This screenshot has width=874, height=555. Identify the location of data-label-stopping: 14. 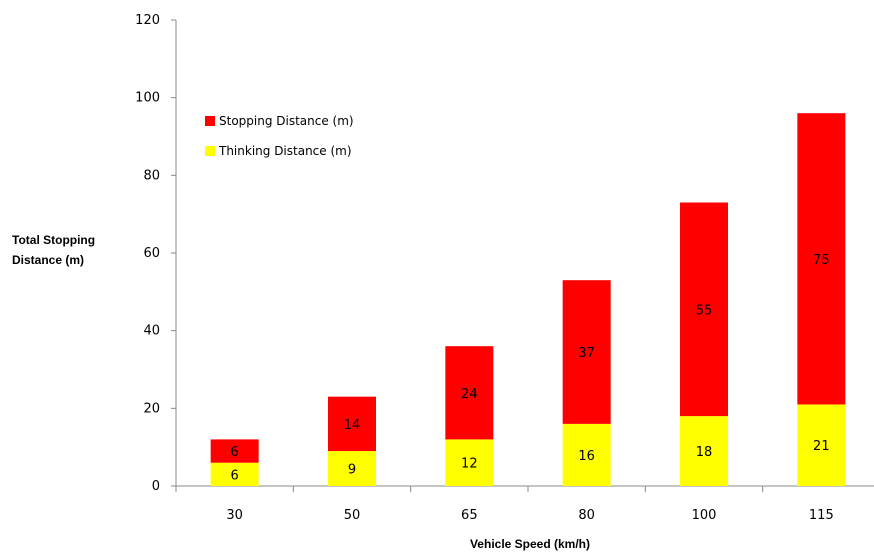
(352, 425).